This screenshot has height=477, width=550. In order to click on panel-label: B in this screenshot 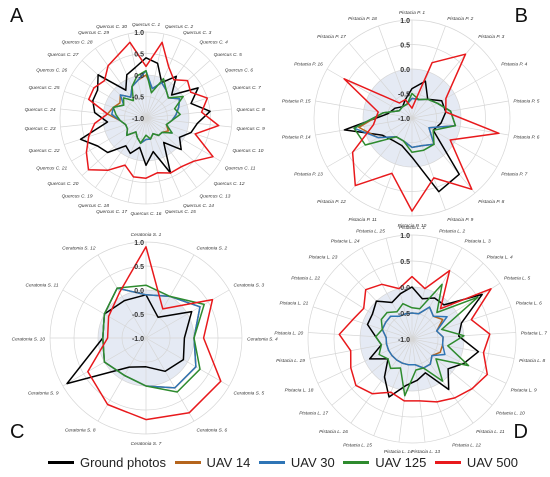, I will do `click(521, 16)`.